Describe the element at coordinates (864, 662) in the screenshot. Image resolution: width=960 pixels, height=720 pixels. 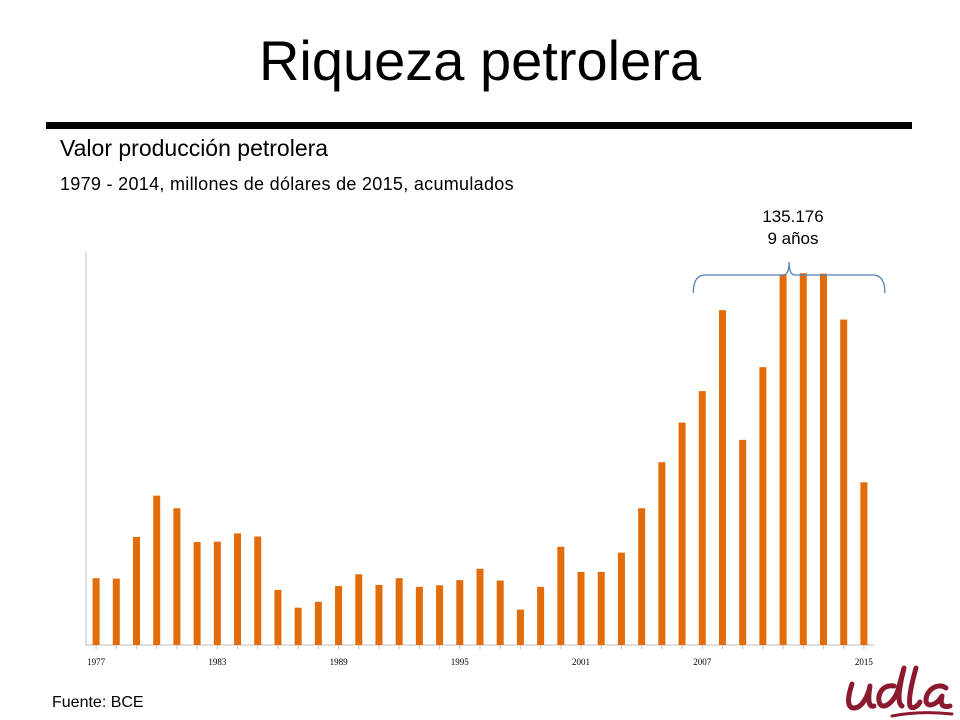
I see `x-tick-label-2015: 2015` at that location.